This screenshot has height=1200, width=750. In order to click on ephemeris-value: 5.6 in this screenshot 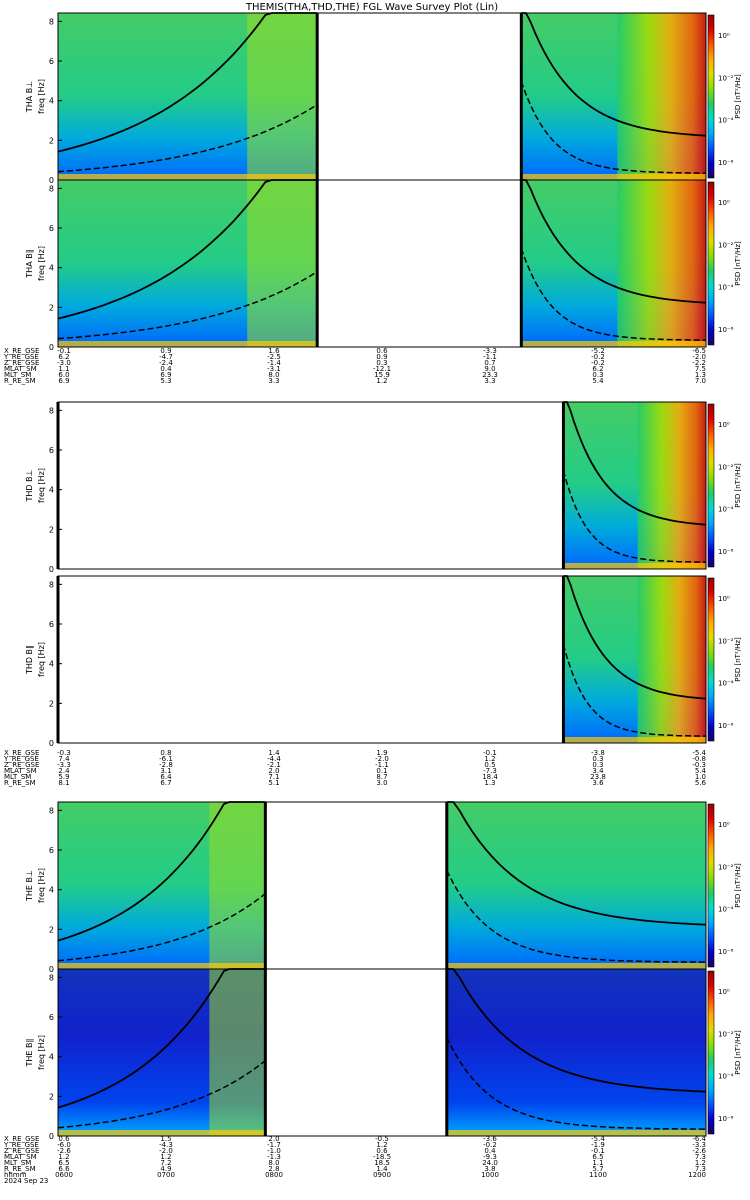, I will do `click(701, 783)`.